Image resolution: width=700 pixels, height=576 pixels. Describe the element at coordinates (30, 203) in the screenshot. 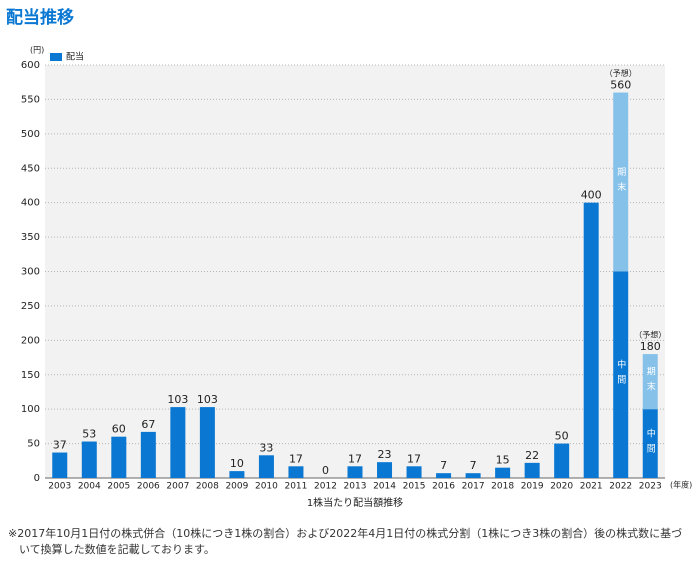

I see `y-tick-label: 400` at that location.